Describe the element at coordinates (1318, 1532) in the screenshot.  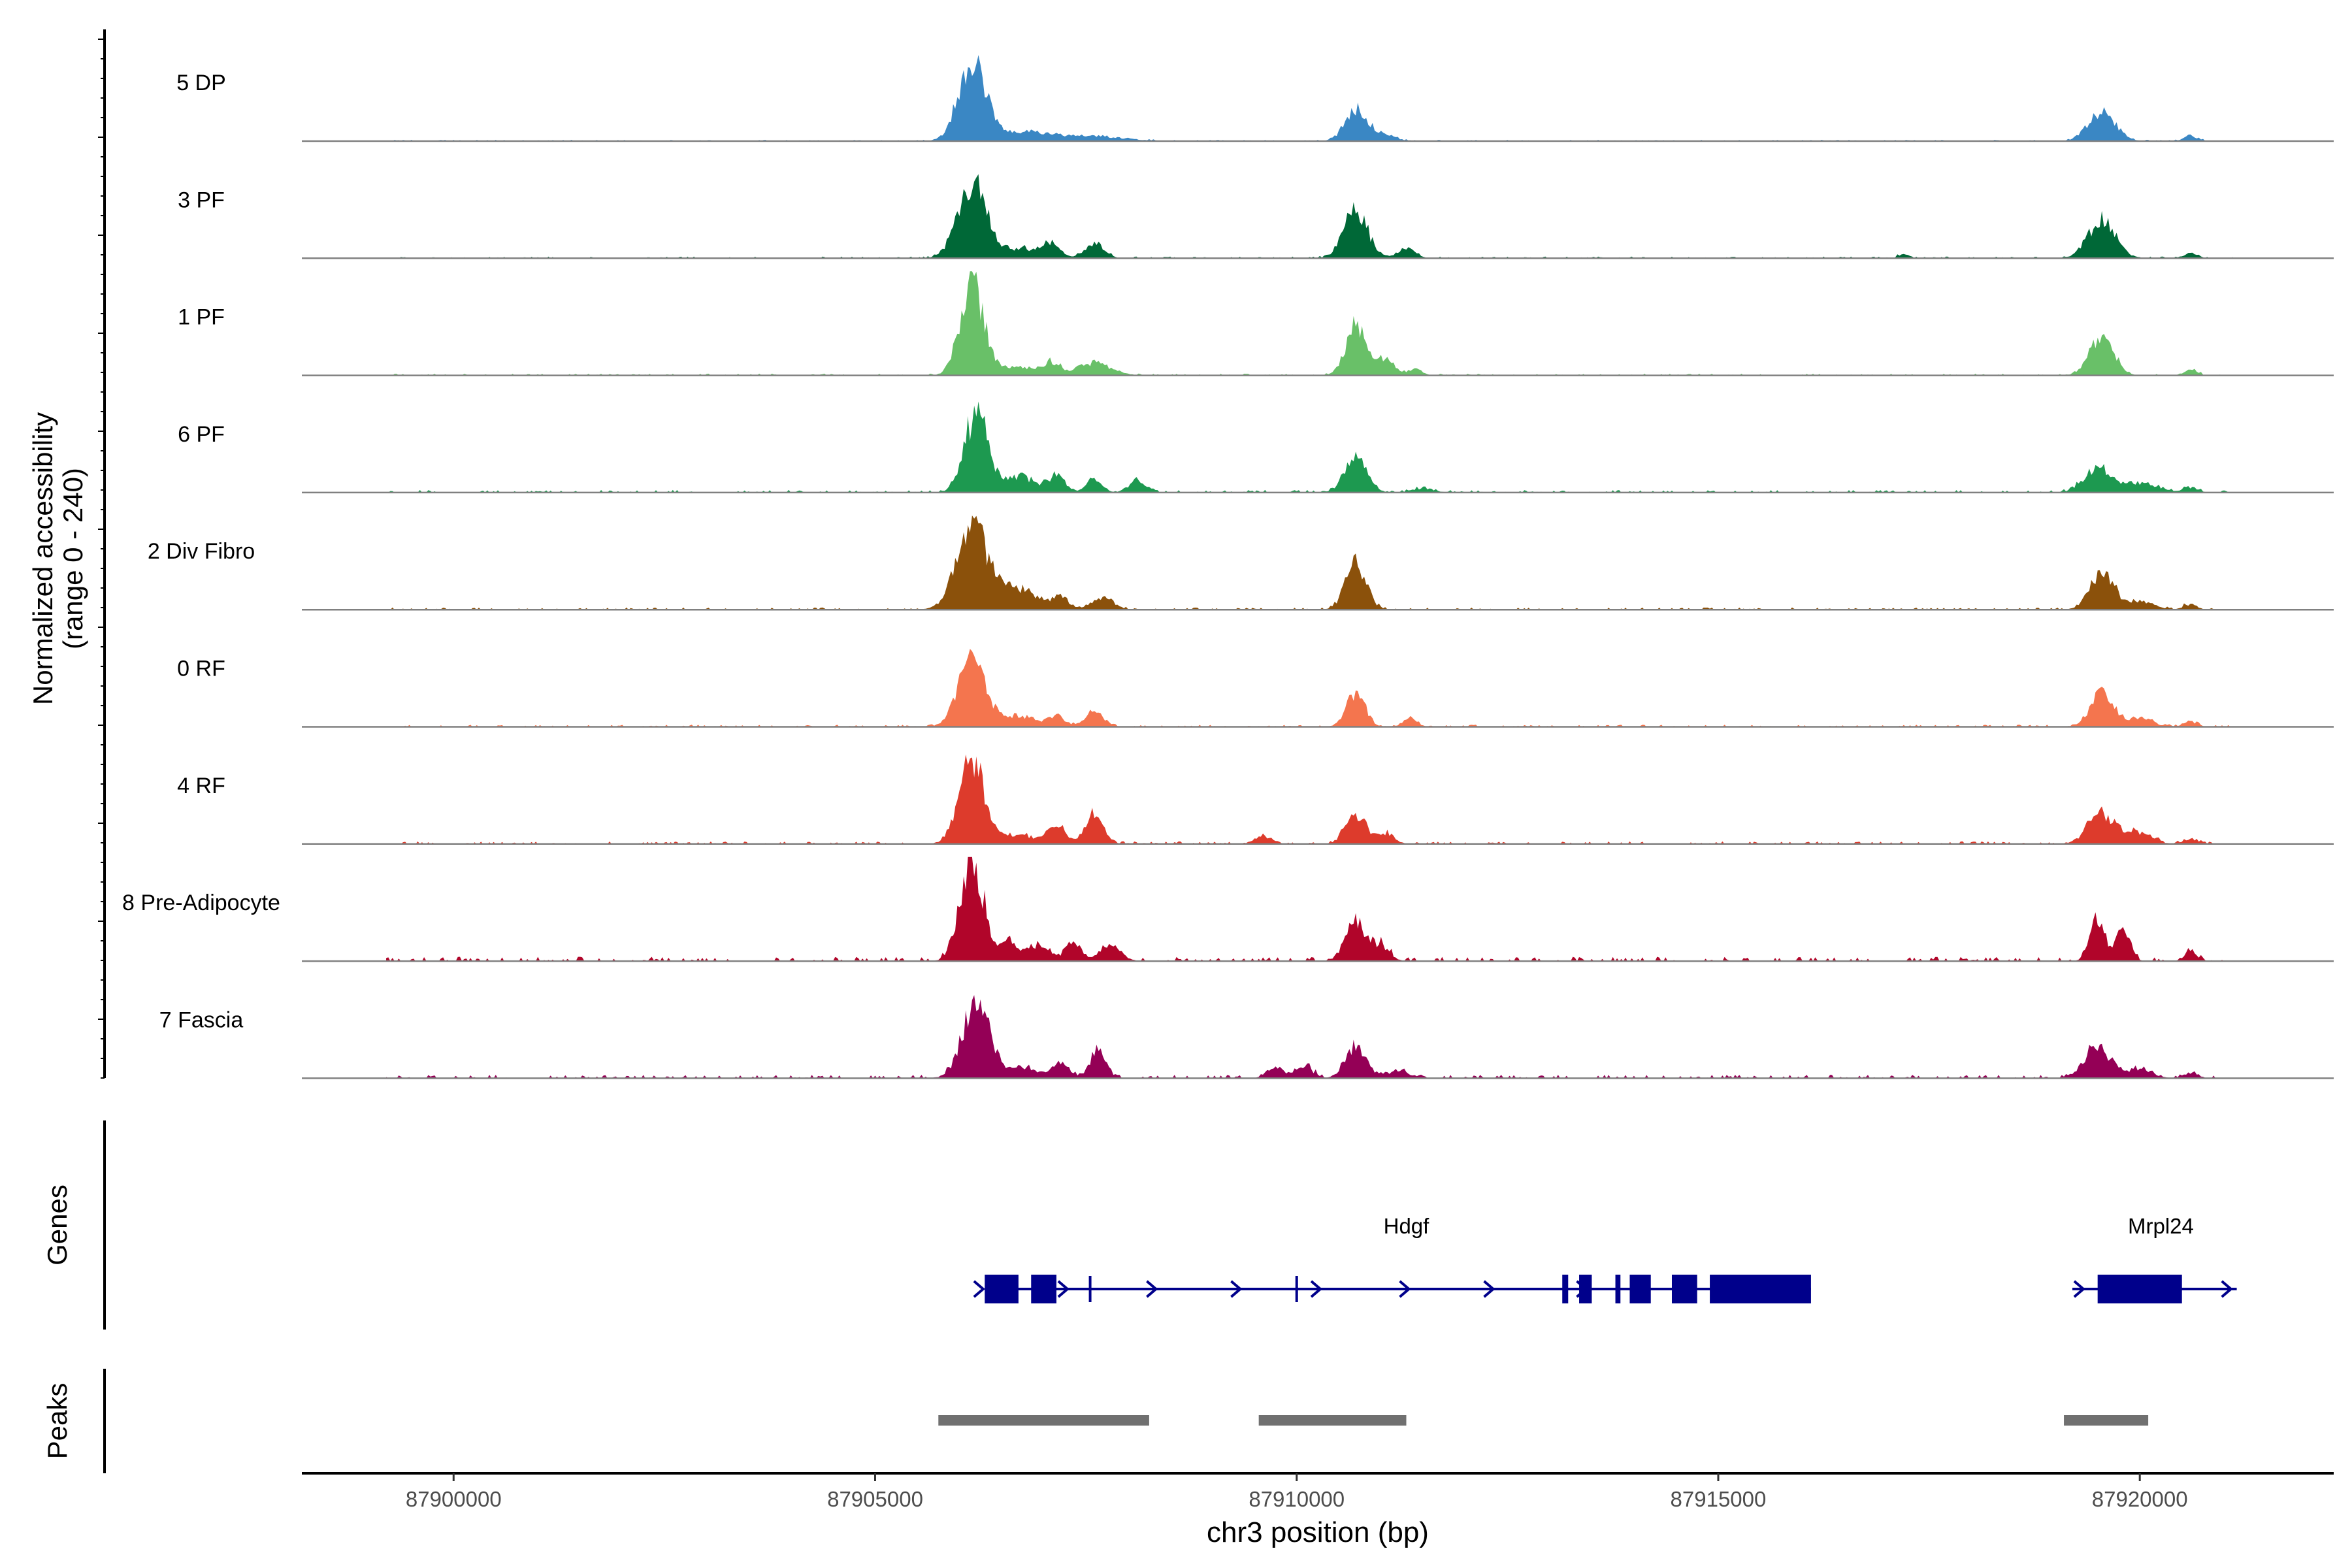
I see `x-axis-title: chr3 position (bp)` at that location.